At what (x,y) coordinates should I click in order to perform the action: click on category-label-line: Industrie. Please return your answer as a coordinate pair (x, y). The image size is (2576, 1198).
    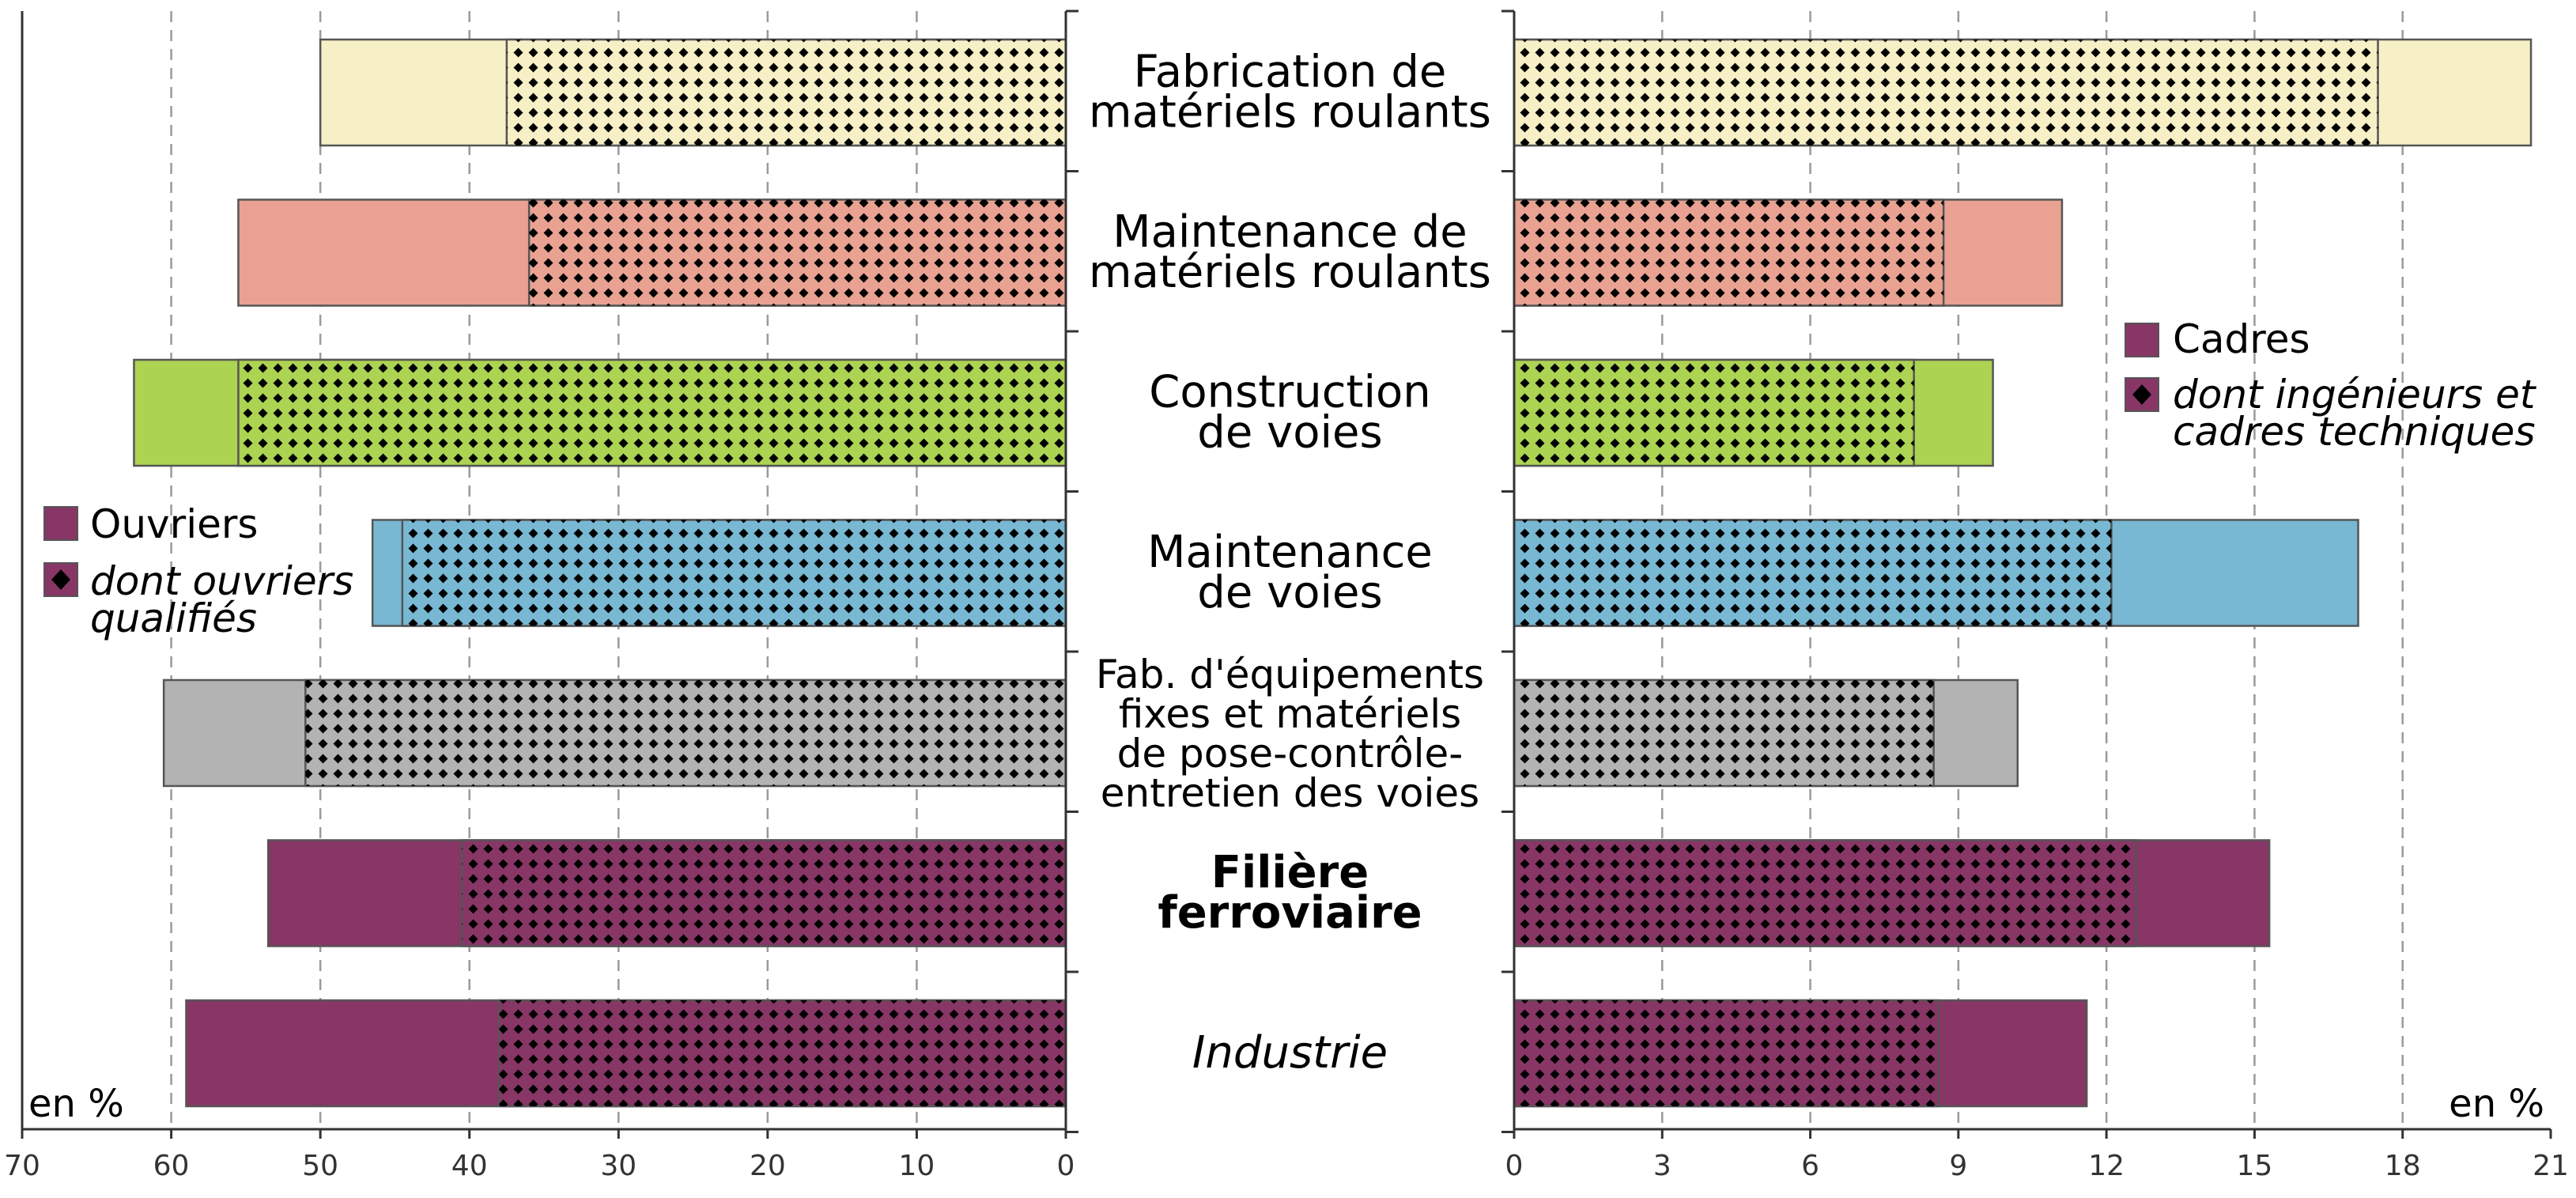
    Looking at the image, I should click on (1290, 1053).